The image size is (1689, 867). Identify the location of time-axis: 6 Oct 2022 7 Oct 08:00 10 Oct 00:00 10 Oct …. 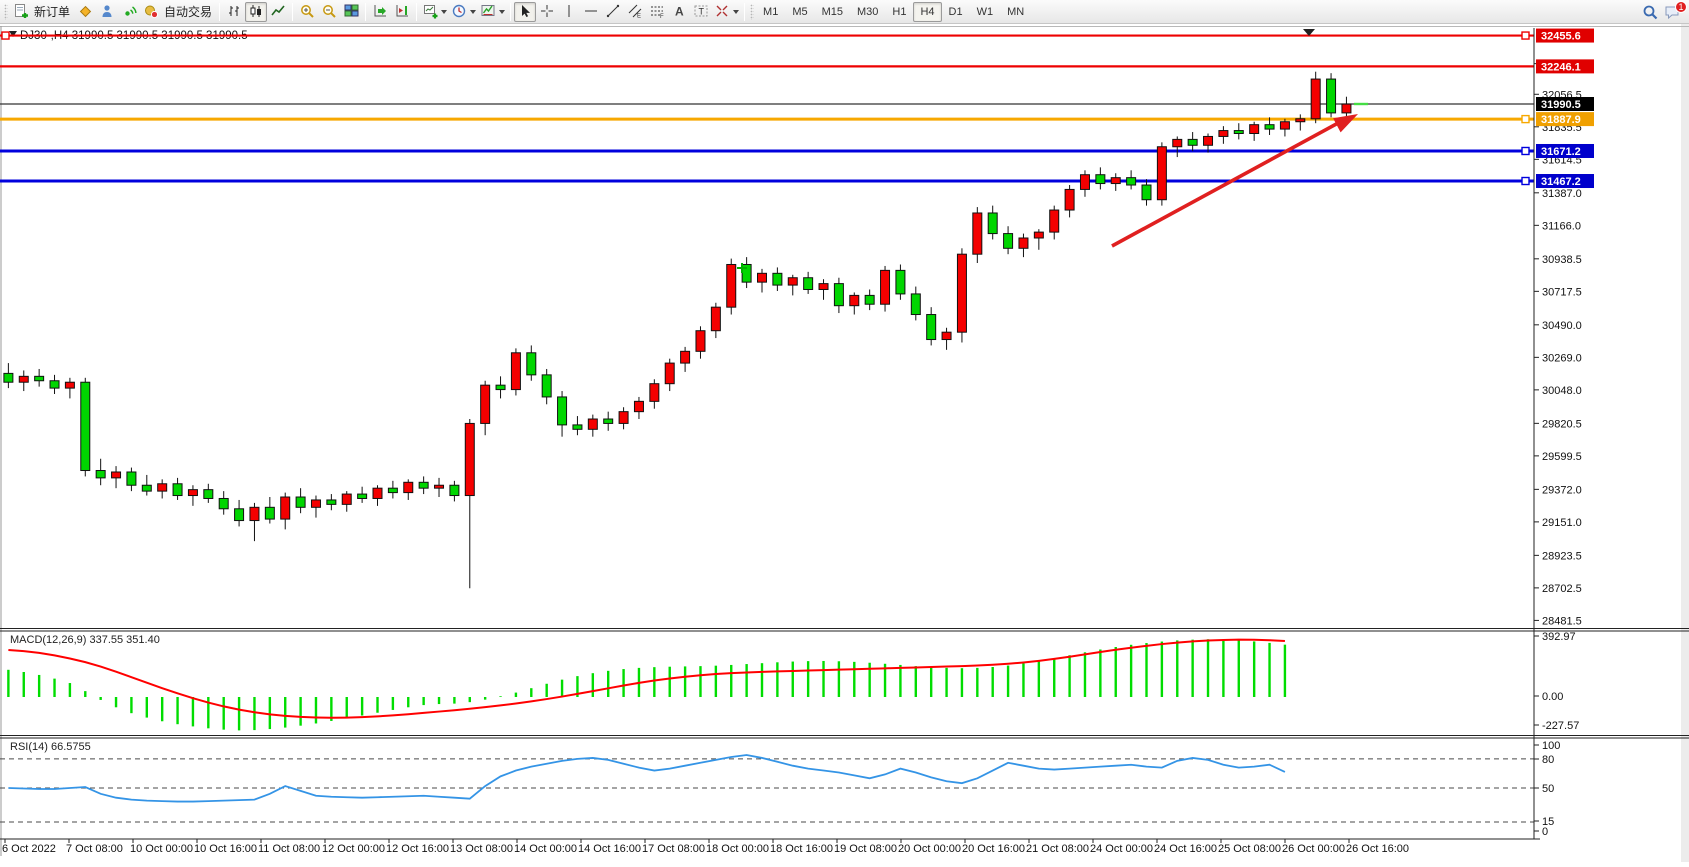
(705, 847).